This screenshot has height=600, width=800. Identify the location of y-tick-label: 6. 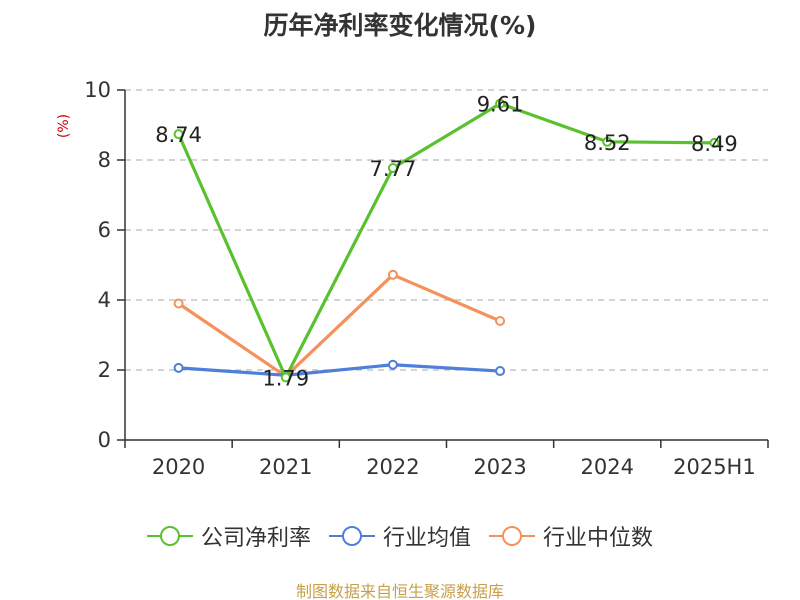
(104, 230).